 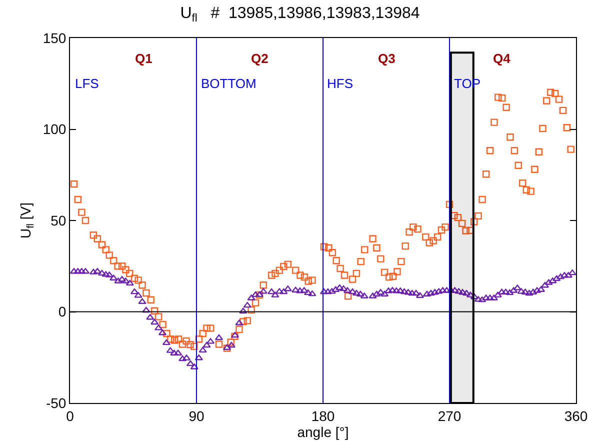 What do you see at coordinates (62, 312) in the screenshot?
I see `y-tick-label: 0` at bounding box center [62, 312].